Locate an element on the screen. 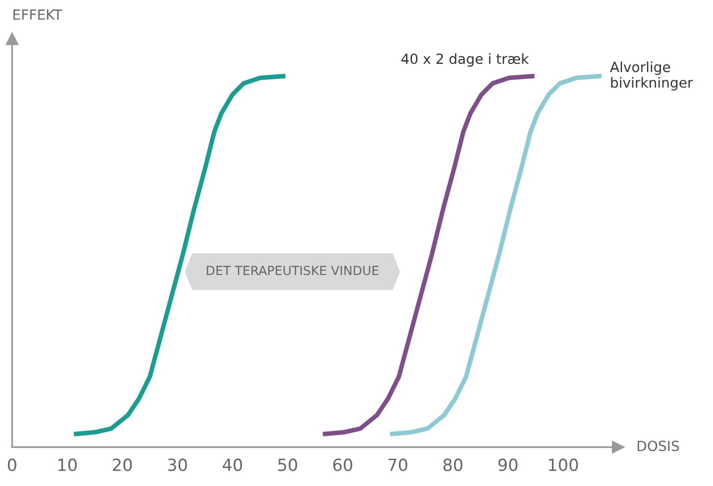 The image size is (713, 486). x-tick-label: 20 is located at coordinates (122, 465).